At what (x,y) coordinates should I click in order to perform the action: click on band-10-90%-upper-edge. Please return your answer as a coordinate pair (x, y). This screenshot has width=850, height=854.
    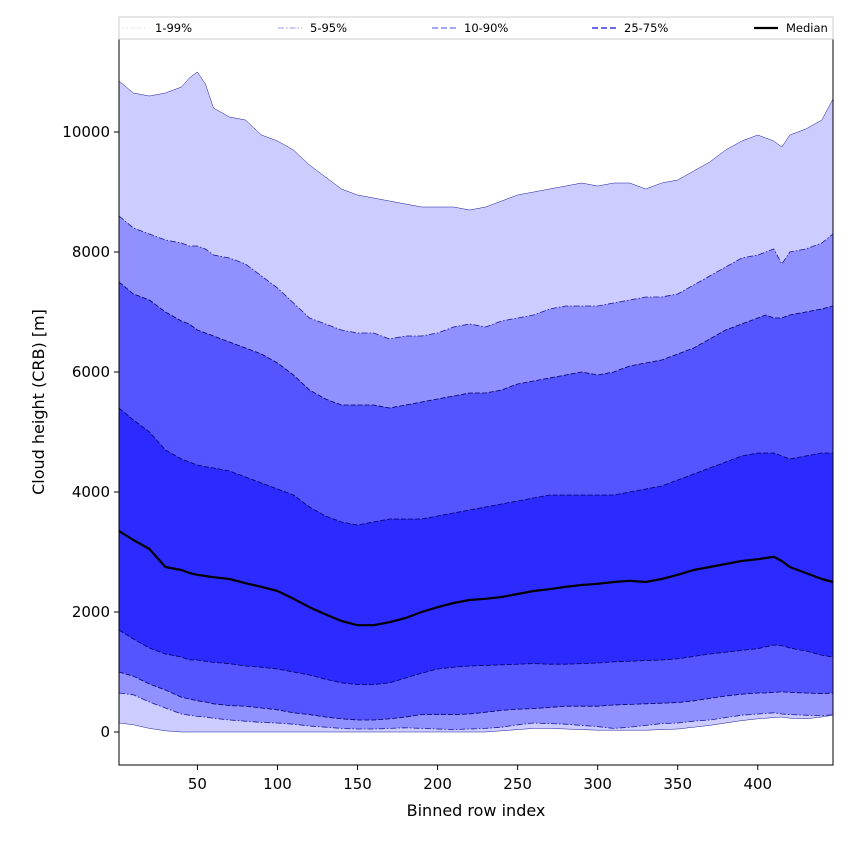
    Looking at the image, I should click on (476, 345).